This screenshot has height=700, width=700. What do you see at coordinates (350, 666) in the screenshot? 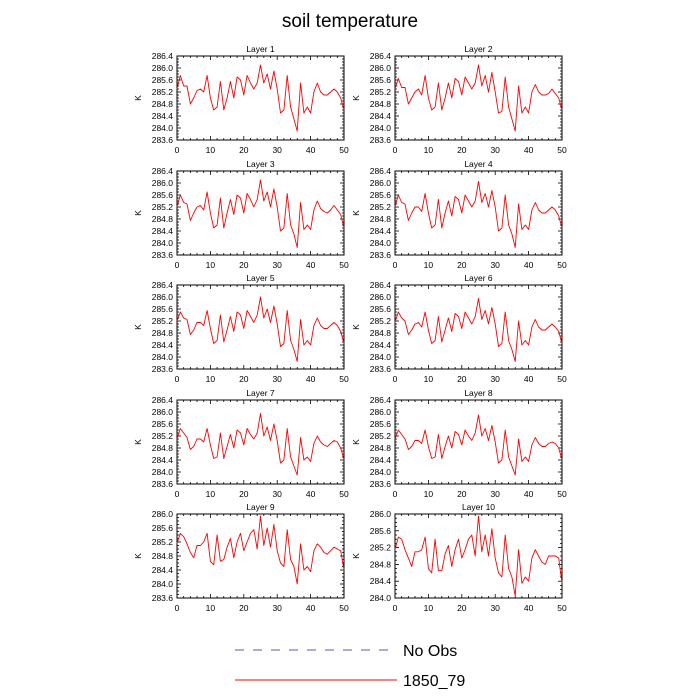
I see `legend: No Obs 1850_79` at bounding box center [350, 666].